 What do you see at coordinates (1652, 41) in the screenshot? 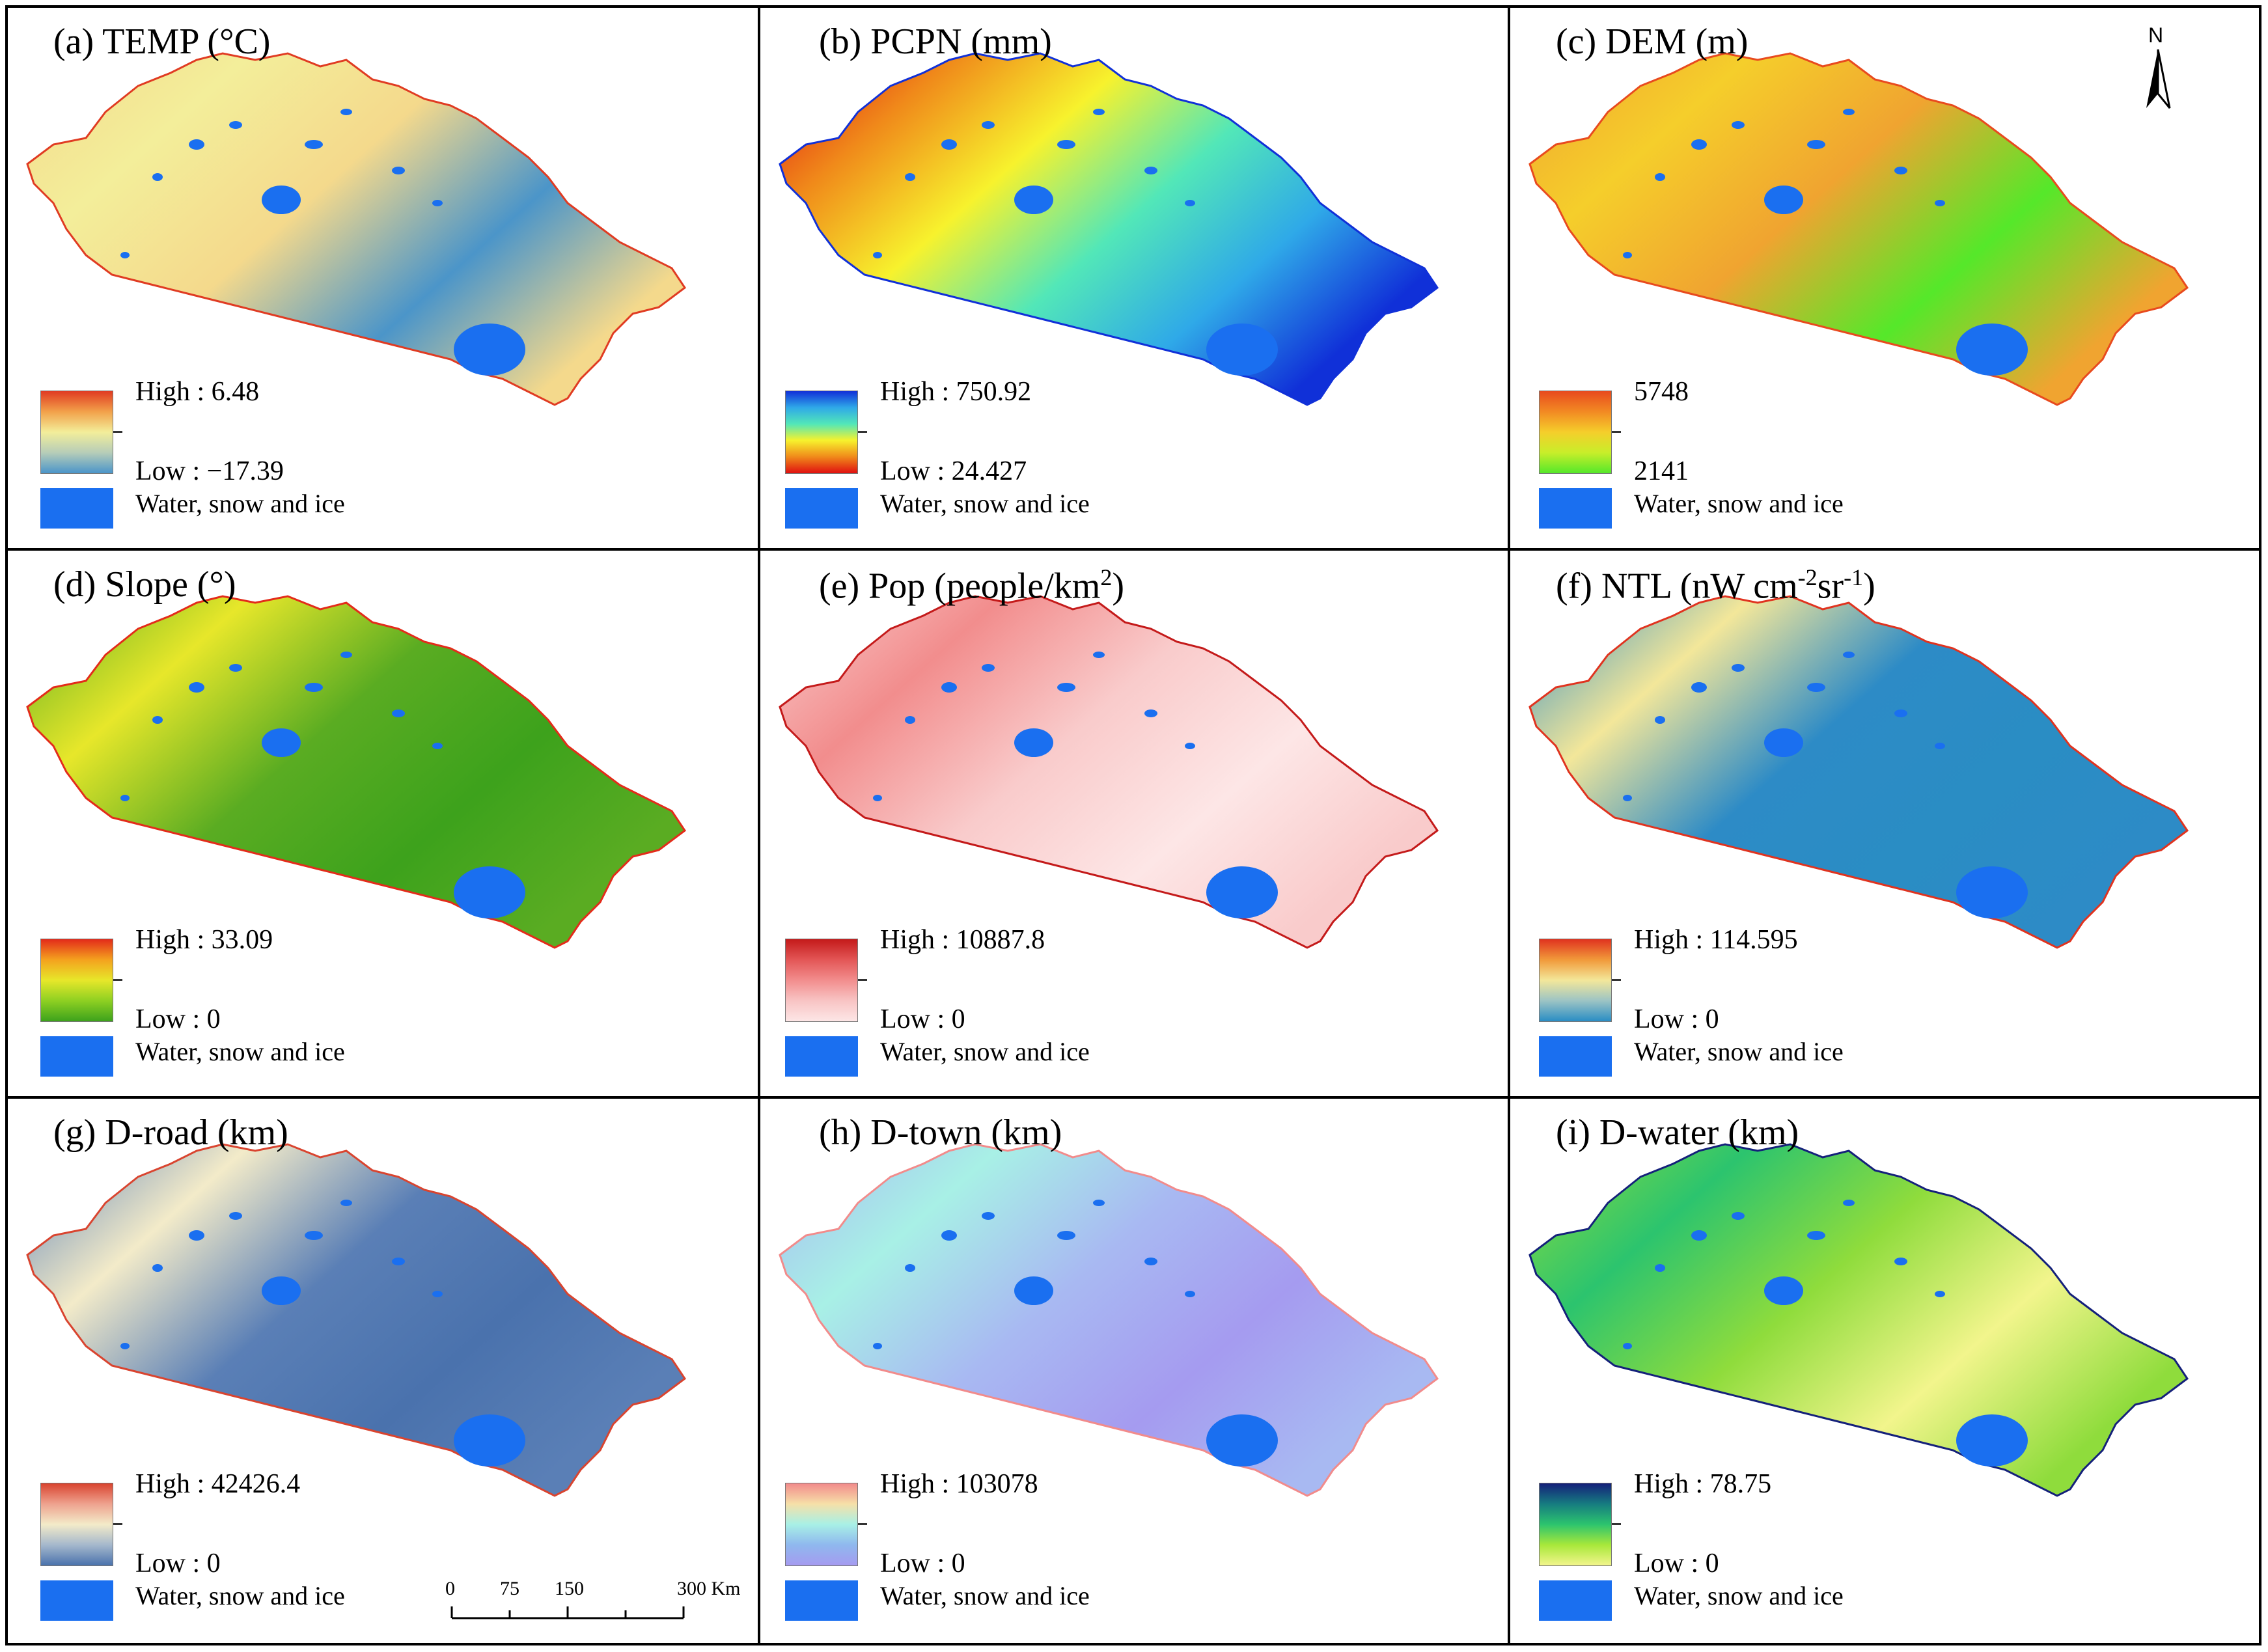
I see `panel-title: (c) DEM (m)` at bounding box center [1652, 41].